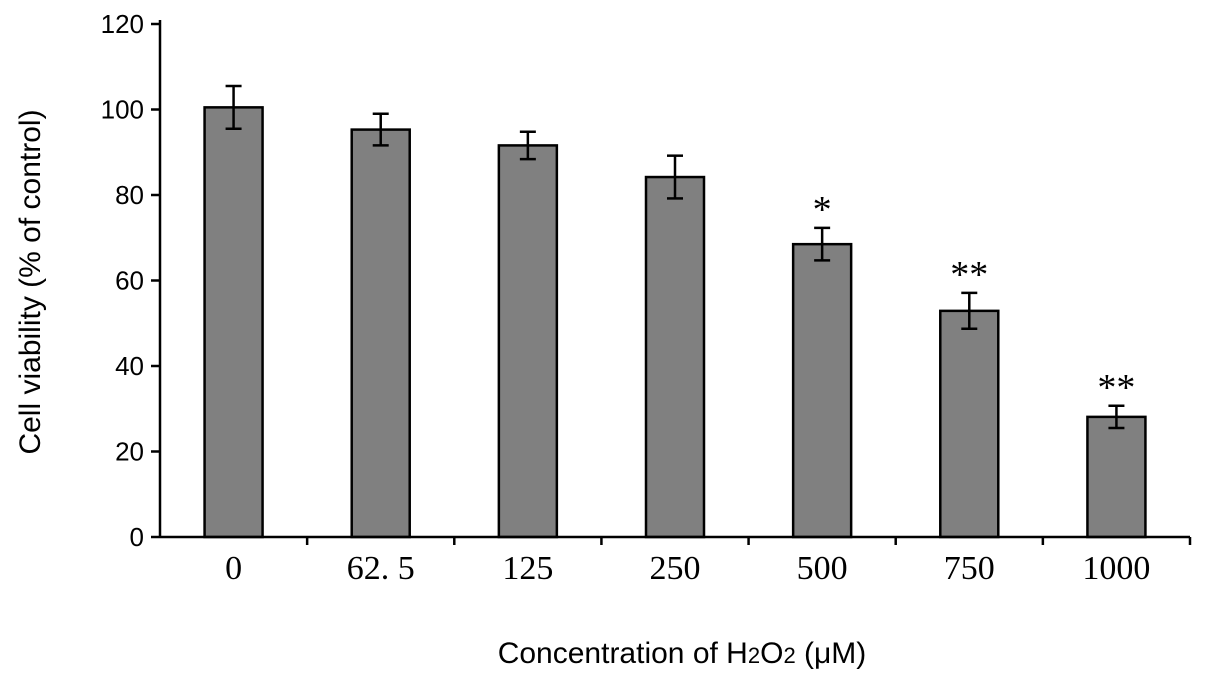  Describe the element at coordinates (682, 653) in the screenshot. I see `x-axis-title: Concentration of H2O2 (μM)` at that location.